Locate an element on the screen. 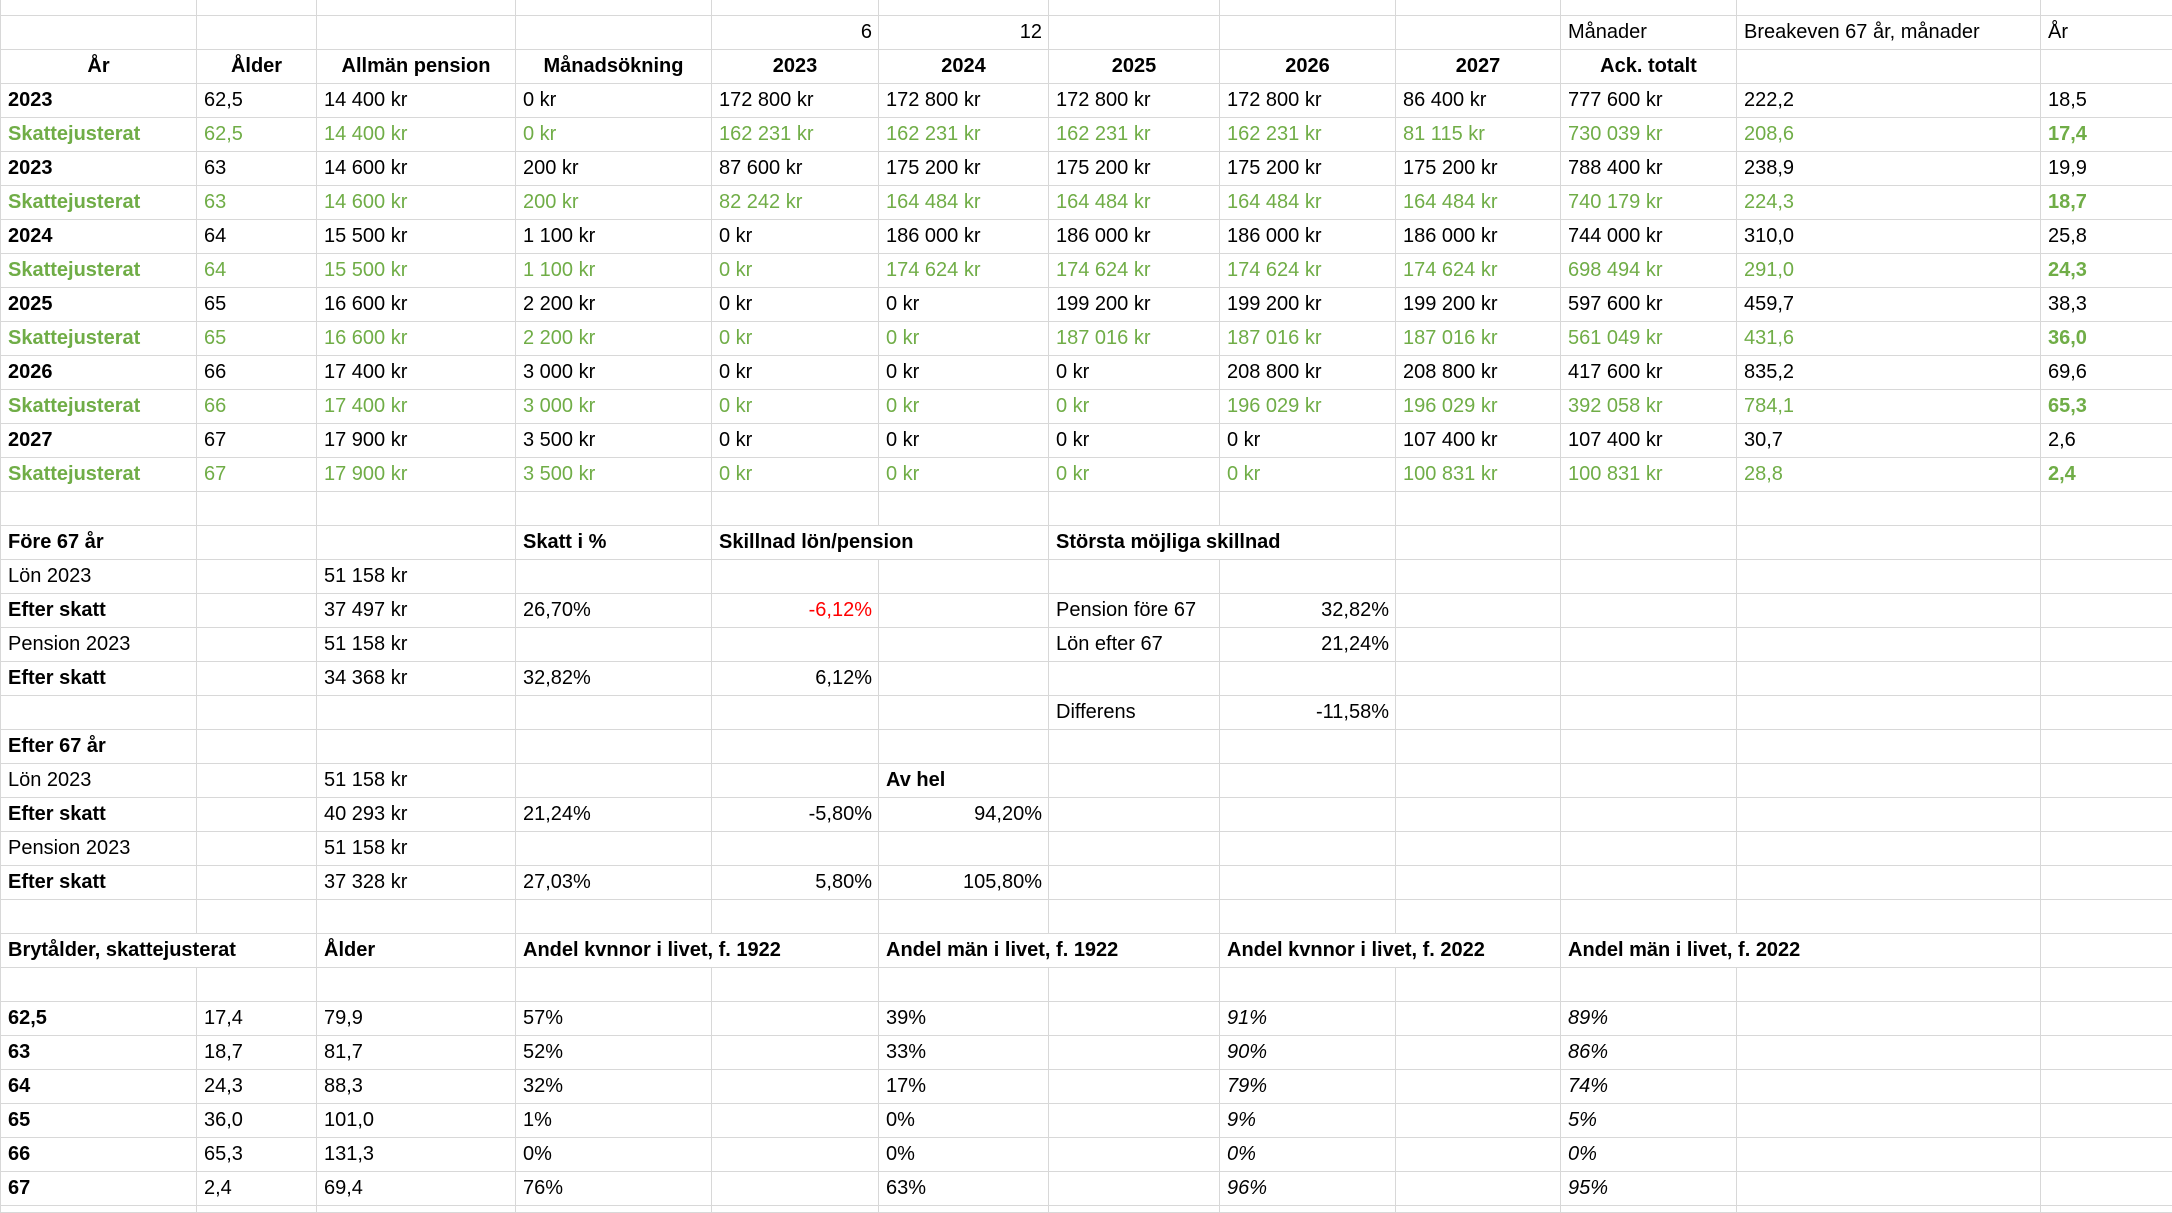 The height and width of the screenshot is (1213, 2172). cell-G24 is located at coordinates (1134, 814).